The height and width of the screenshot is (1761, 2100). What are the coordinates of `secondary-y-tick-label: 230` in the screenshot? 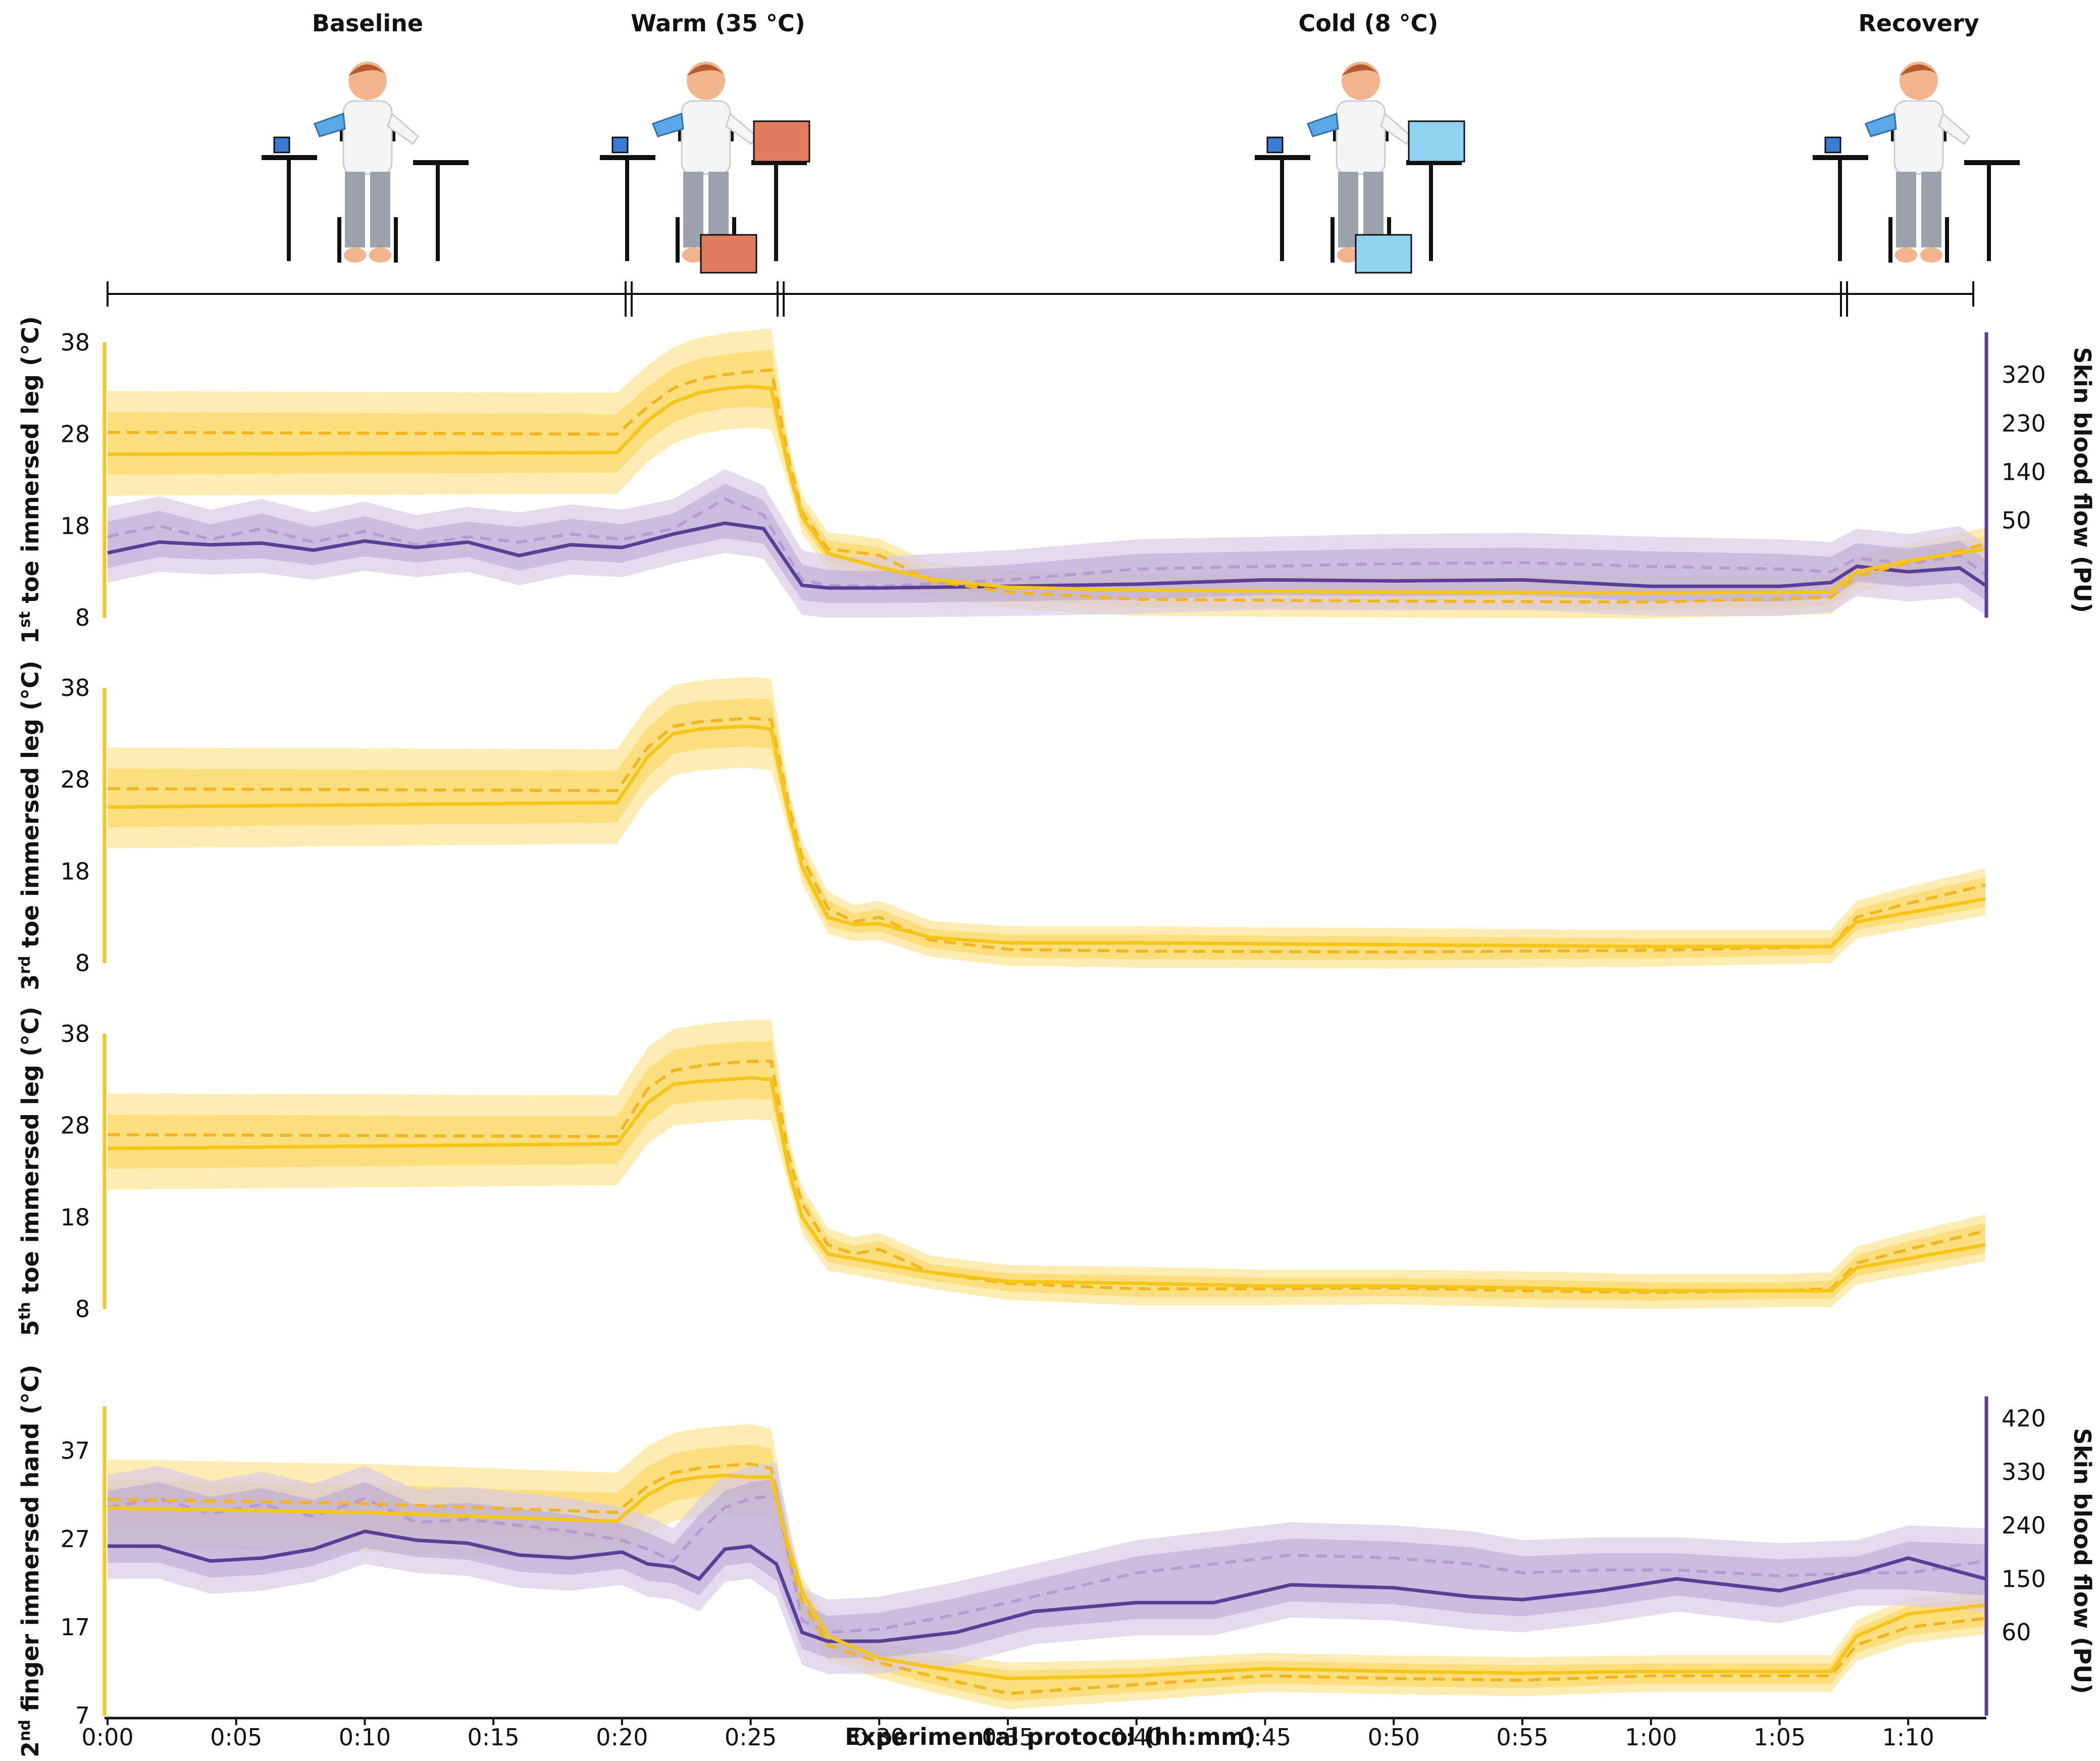 It's located at (2024, 423).